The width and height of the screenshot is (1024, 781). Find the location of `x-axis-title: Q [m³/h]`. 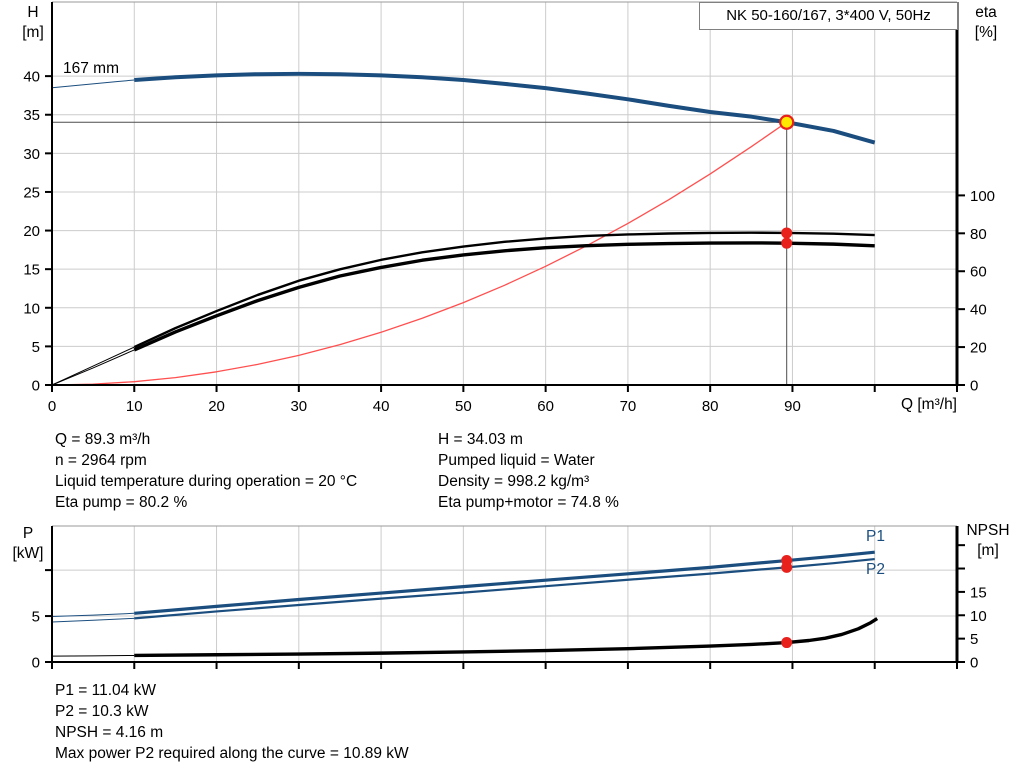

x-axis-title: Q [m³/h] is located at coordinates (929, 404).